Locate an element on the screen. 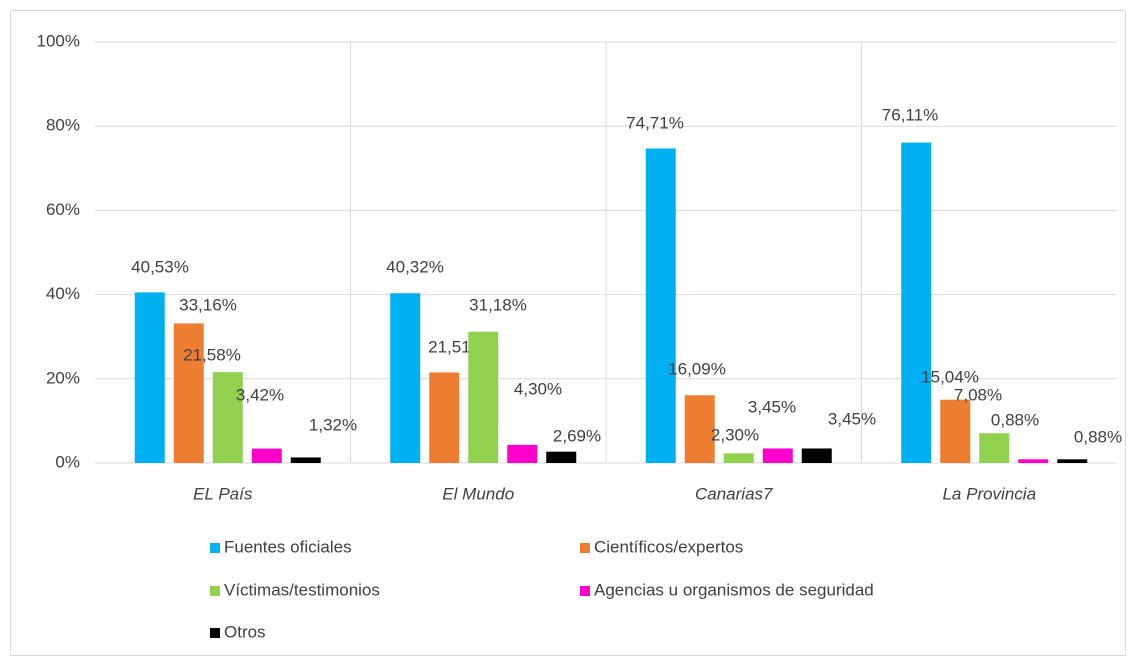 The width and height of the screenshot is (1134, 671). data-label: 7,08% is located at coordinates (978, 394).